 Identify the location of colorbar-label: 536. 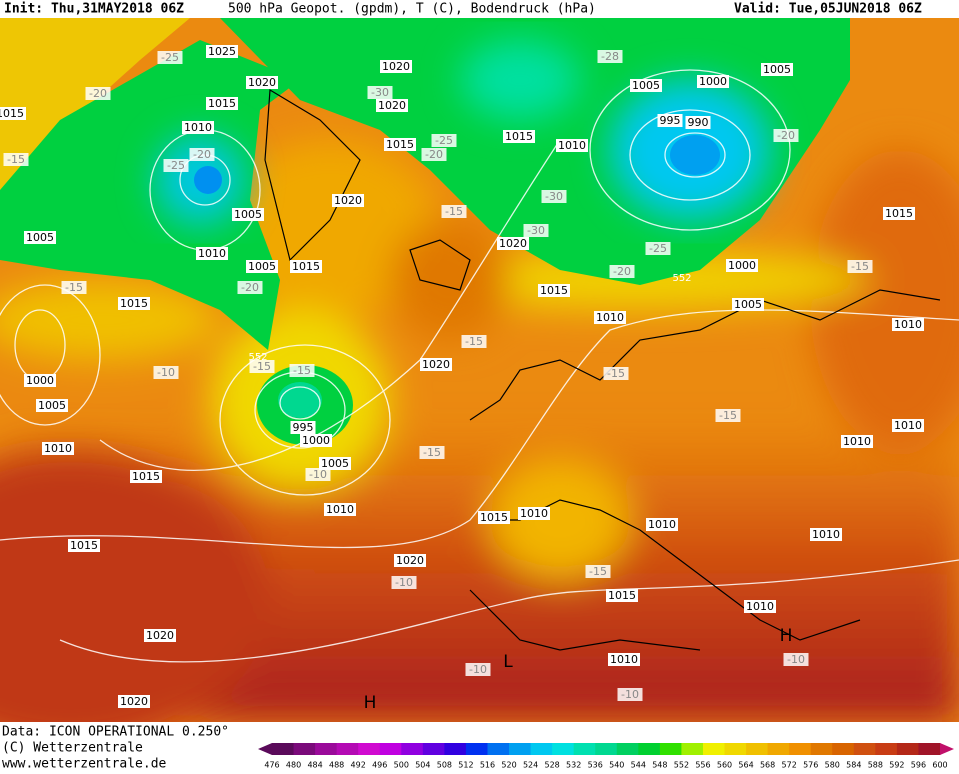
(595, 765).